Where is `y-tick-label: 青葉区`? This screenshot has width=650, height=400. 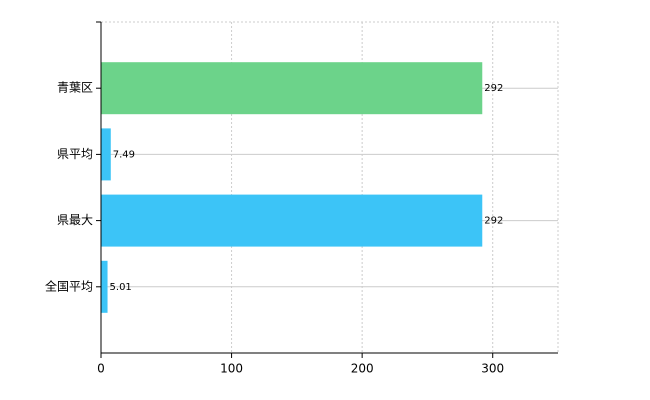
y-tick-label: 青葉区 is located at coordinates (75, 88).